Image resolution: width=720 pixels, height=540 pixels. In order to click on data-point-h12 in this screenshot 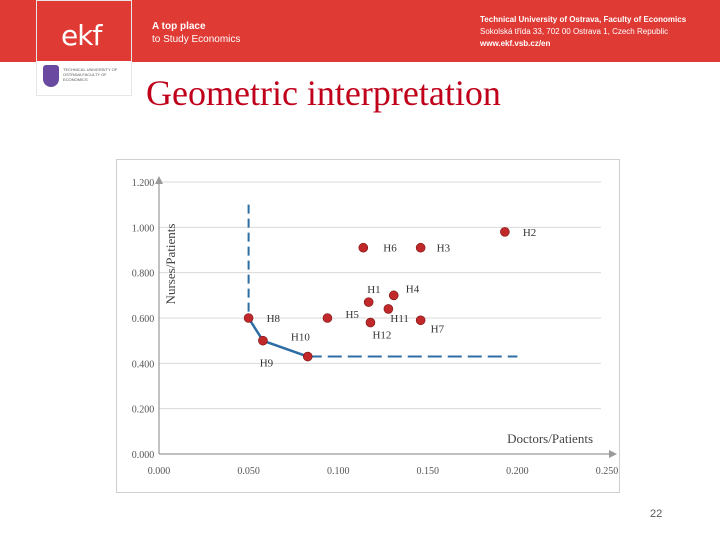, I will do `click(370, 322)`.